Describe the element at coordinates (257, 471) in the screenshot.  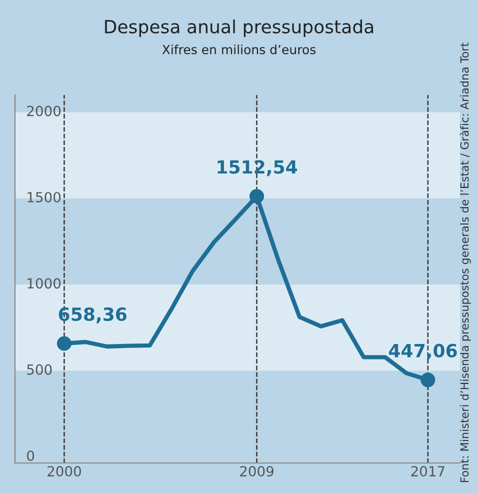
I see `x-tick-label: 2009` at that location.